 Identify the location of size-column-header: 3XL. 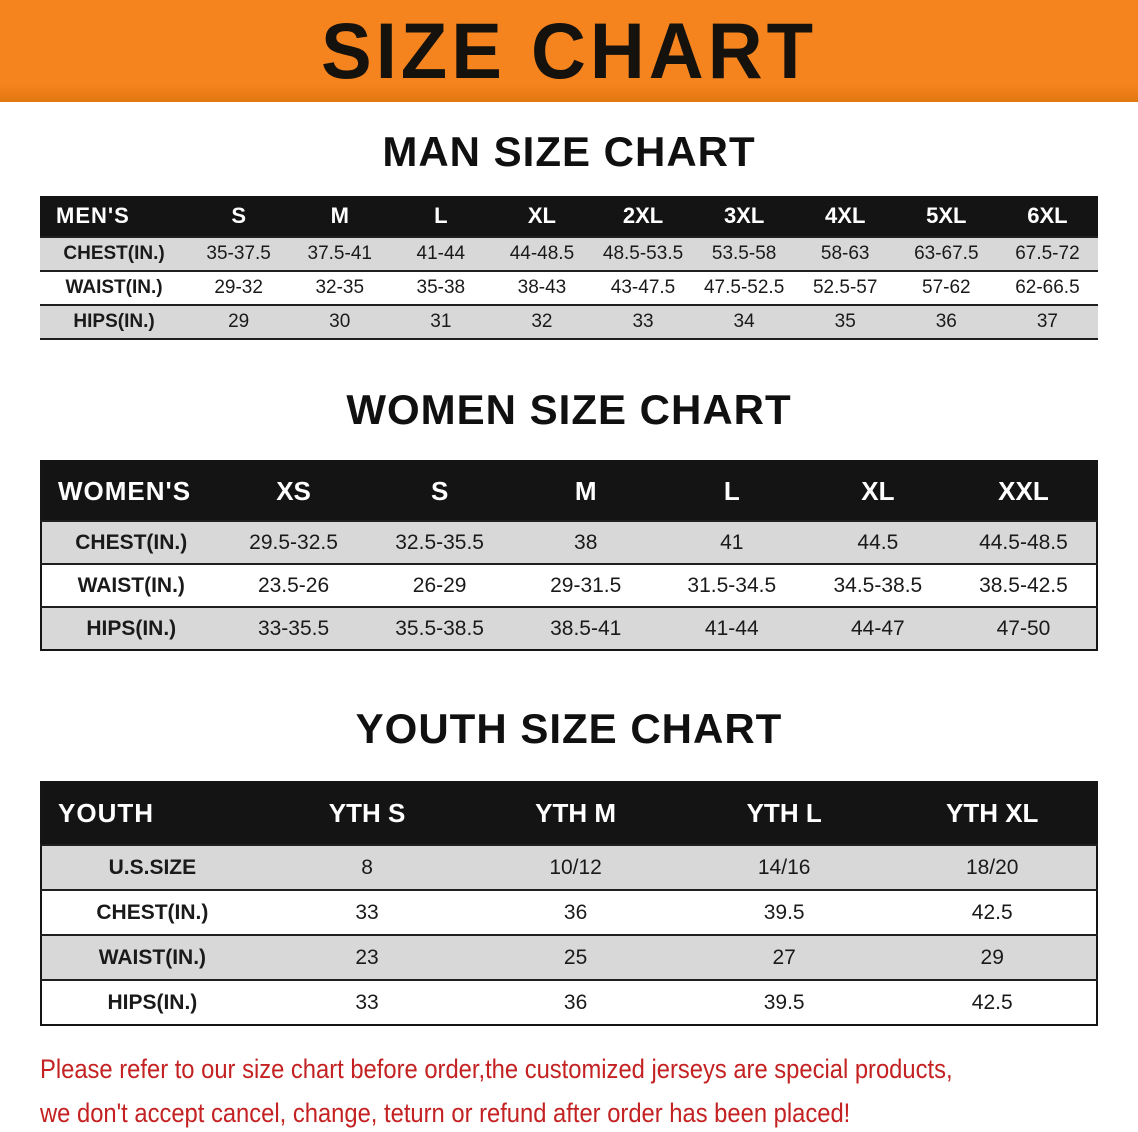
(744, 216).